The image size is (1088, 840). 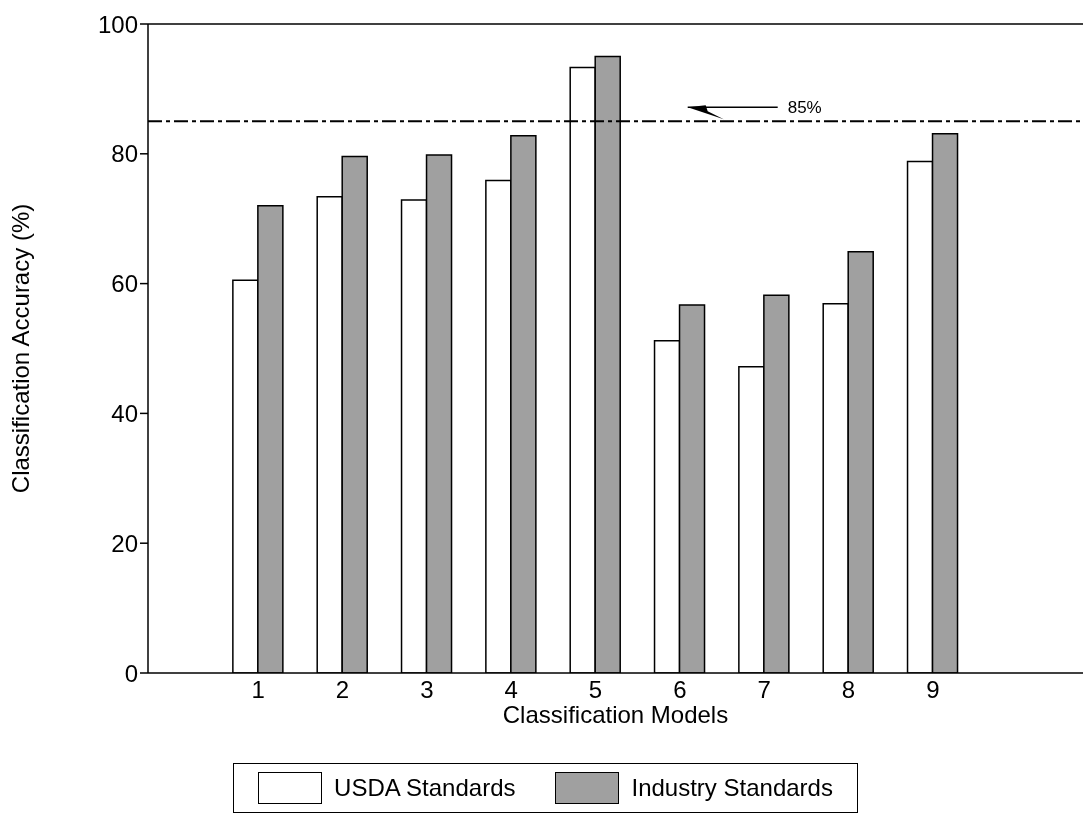 What do you see at coordinates (124, 154) in the screenshot?
I see `y-tick-label: 80` at bounding box center [124, 154].